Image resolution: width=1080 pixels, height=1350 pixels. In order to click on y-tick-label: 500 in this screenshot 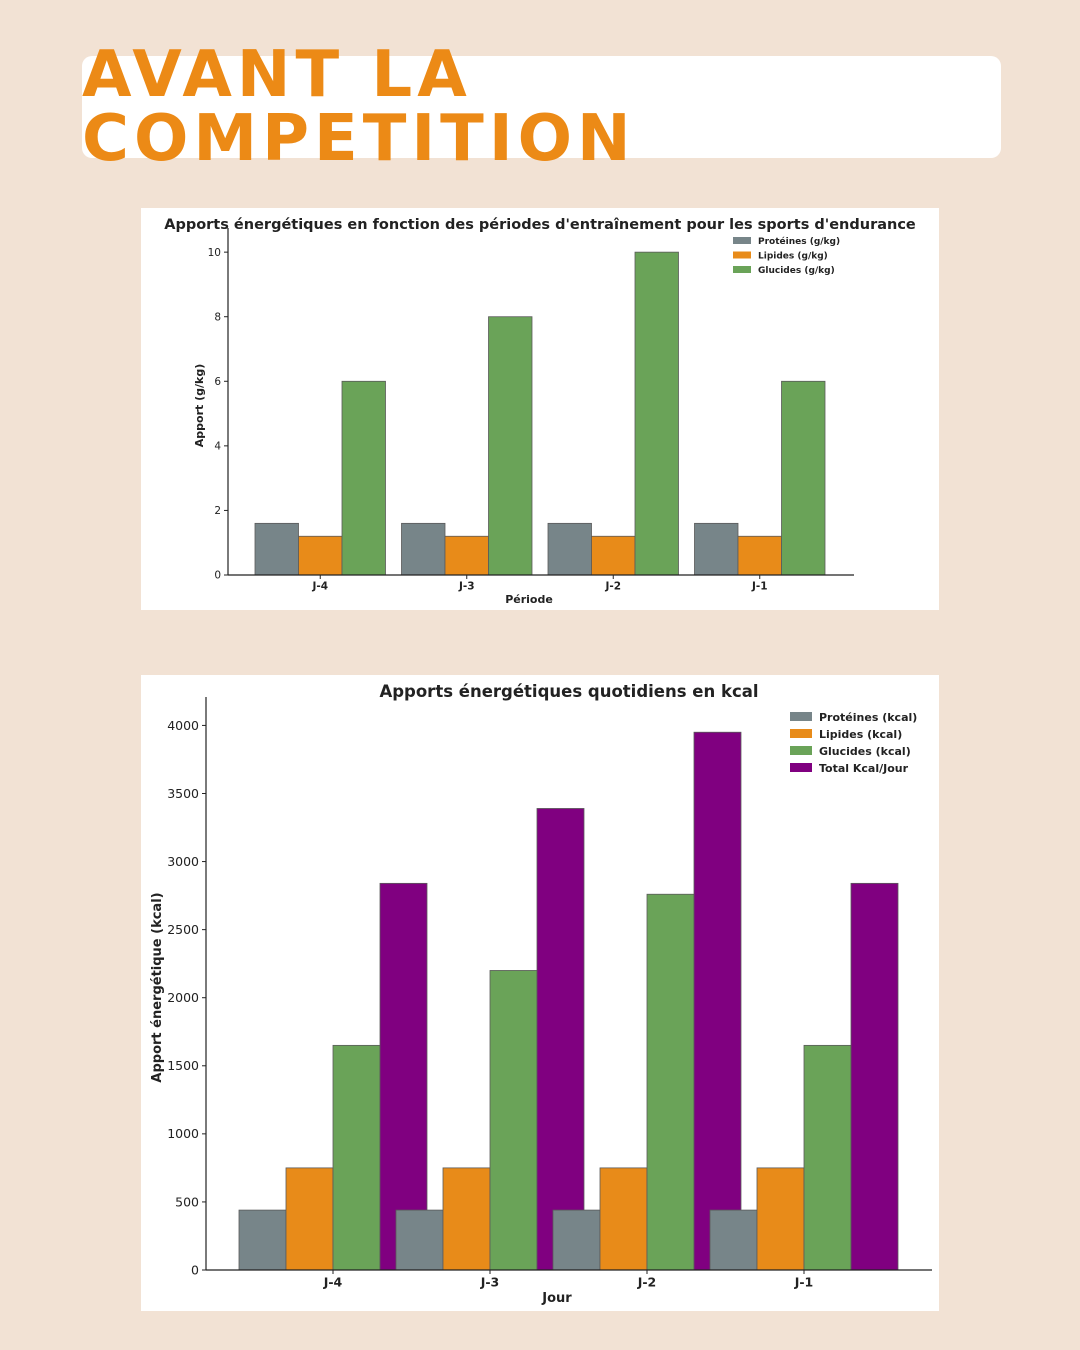, I will do `click(187, 1201)`.